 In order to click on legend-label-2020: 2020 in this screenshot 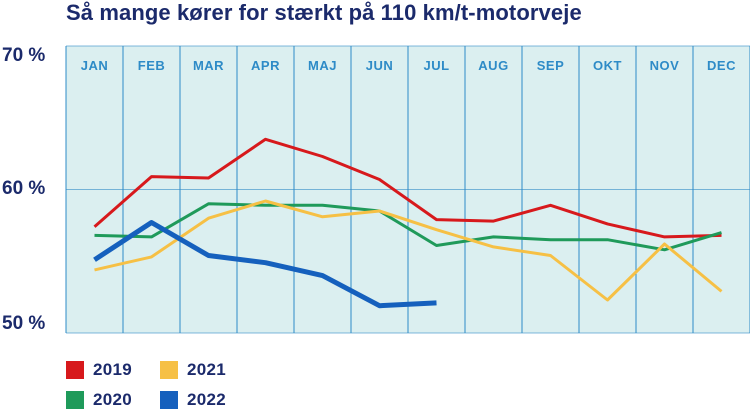, I will do `click(113, 399)`.